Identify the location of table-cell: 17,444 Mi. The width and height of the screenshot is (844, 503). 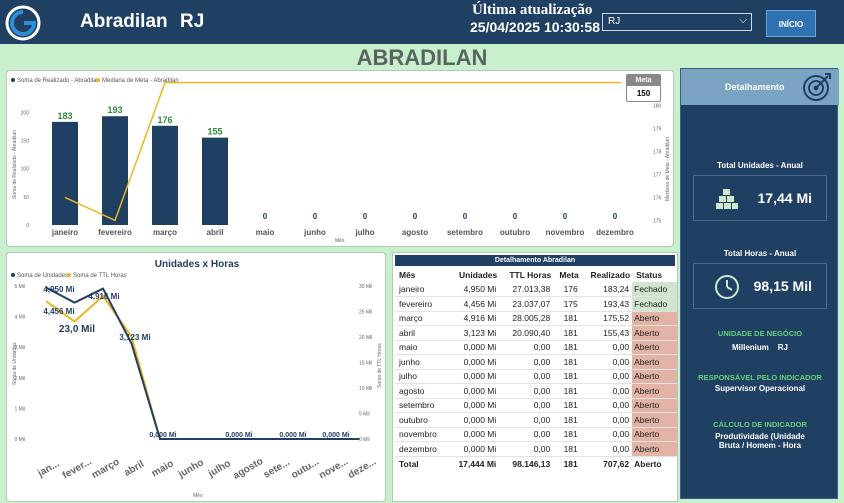
(473, 463).